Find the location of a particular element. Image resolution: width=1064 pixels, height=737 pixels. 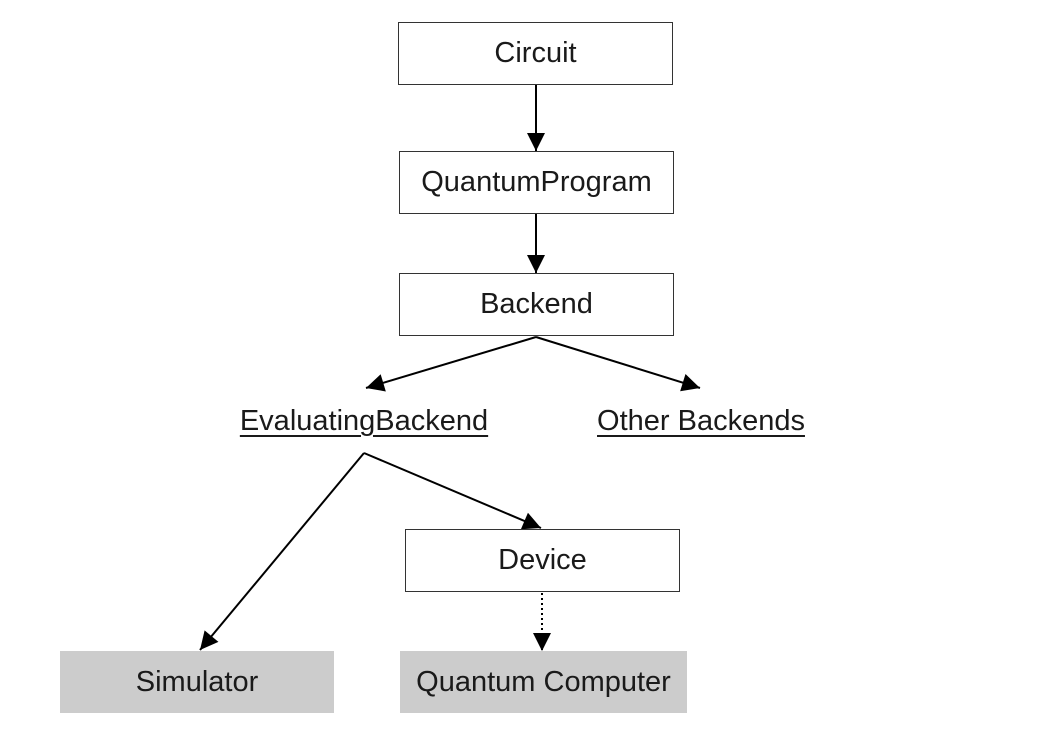

node-evaluating-backend: EvaluatingBackend is located at coordinates (364, 421).